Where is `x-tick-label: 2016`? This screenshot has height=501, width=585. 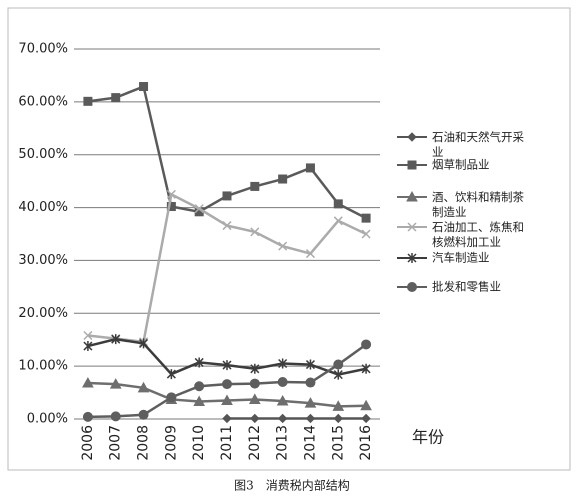
x-tick-label: 2016 is located at coordinates (366, 443).